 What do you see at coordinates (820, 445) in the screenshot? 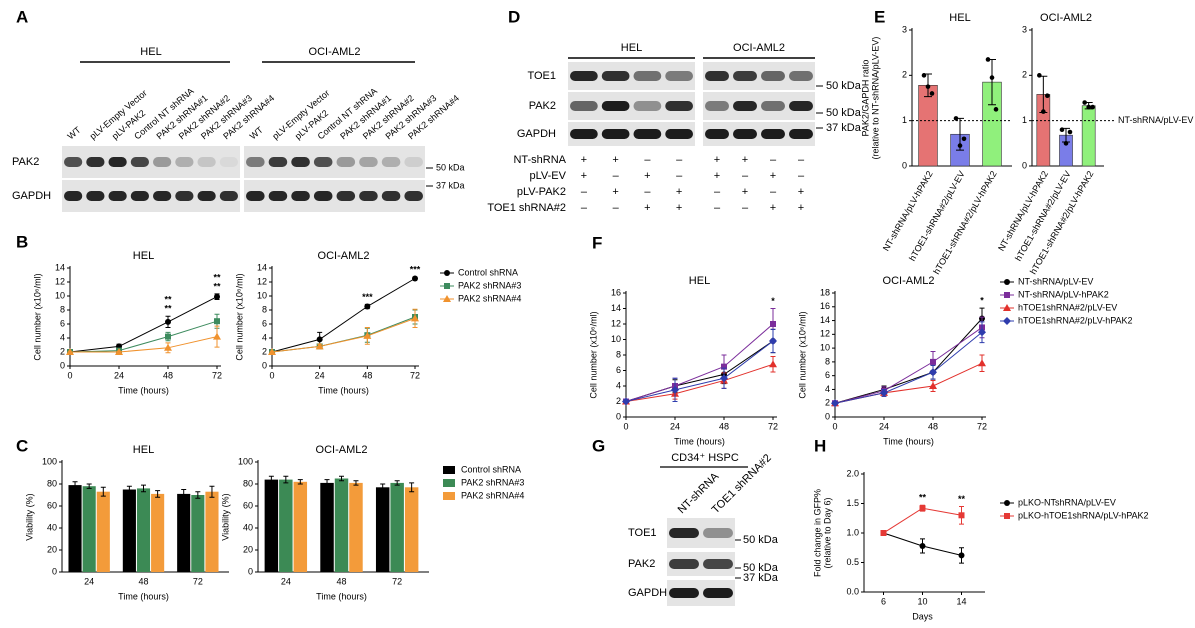
I see `panel-label: H` at bounding box center [820, 445].